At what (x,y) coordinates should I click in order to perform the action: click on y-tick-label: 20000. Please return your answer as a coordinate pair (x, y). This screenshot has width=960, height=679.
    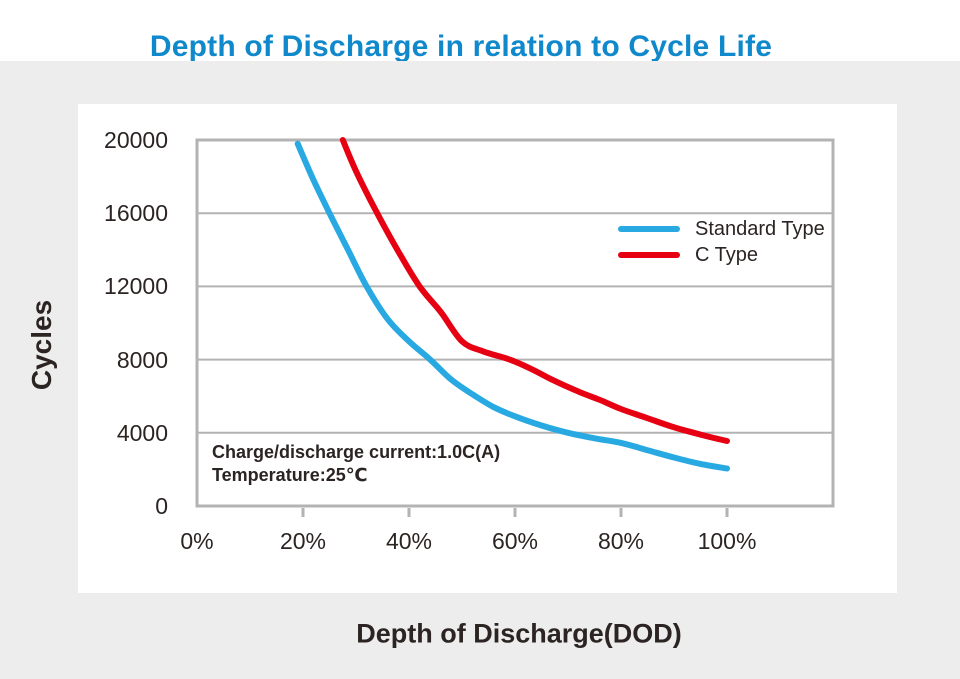
    Looking at the image, I should click on (136, 140).